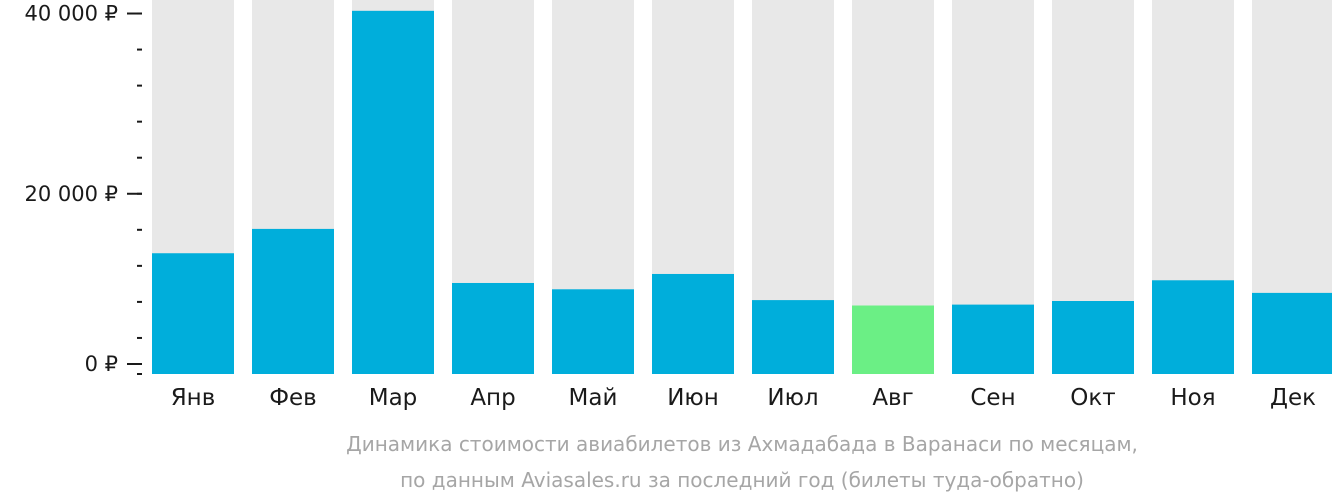  I want to click on x-tick-label: Сен, so click(992, 398).